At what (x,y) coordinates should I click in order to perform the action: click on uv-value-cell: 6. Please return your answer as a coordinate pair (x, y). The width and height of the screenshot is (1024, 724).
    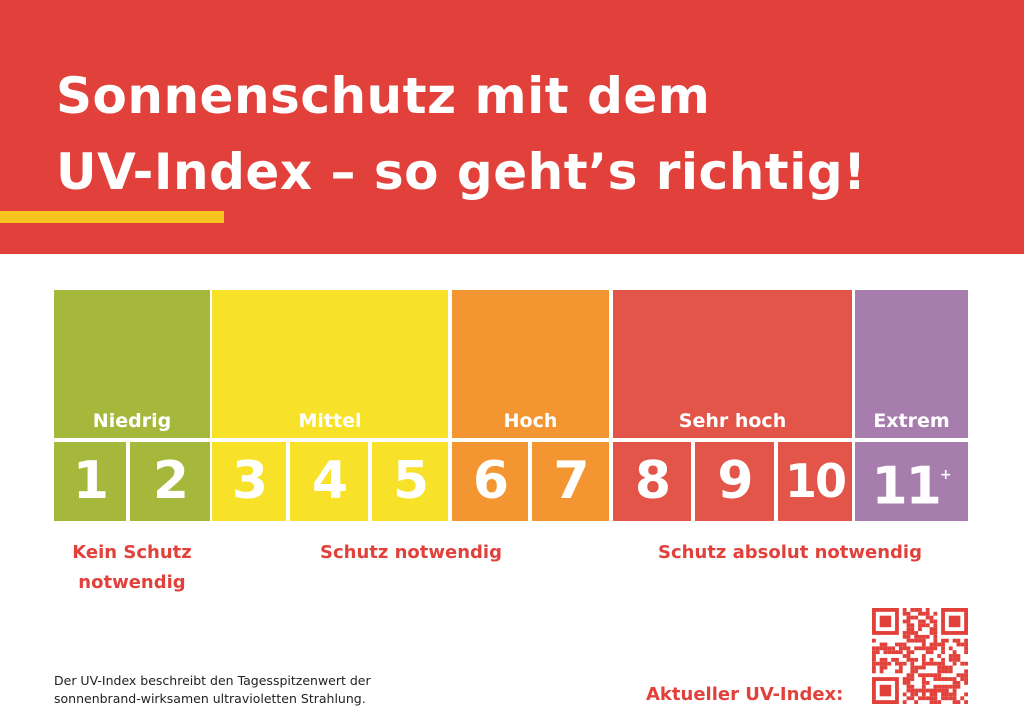
    Looking at the image, I should click on (490, 481).